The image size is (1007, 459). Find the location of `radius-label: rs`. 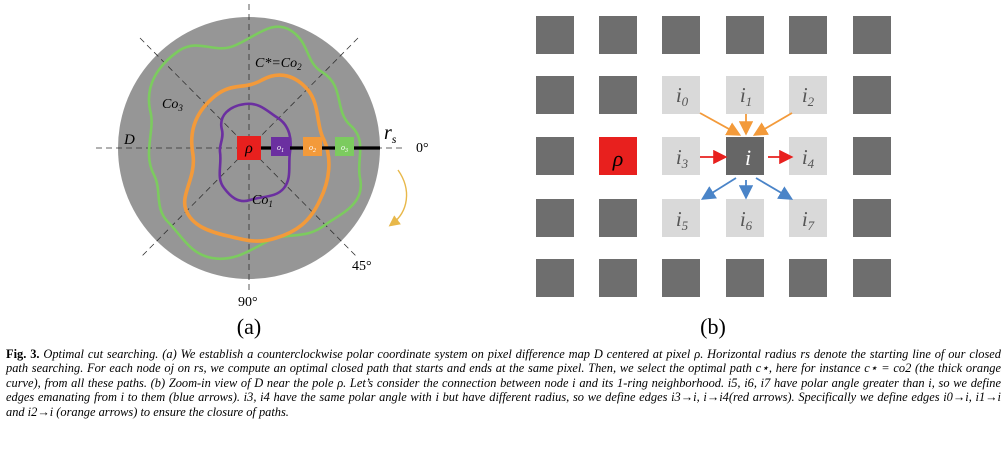

radius-label: rs is located at coordinates (390, 134).